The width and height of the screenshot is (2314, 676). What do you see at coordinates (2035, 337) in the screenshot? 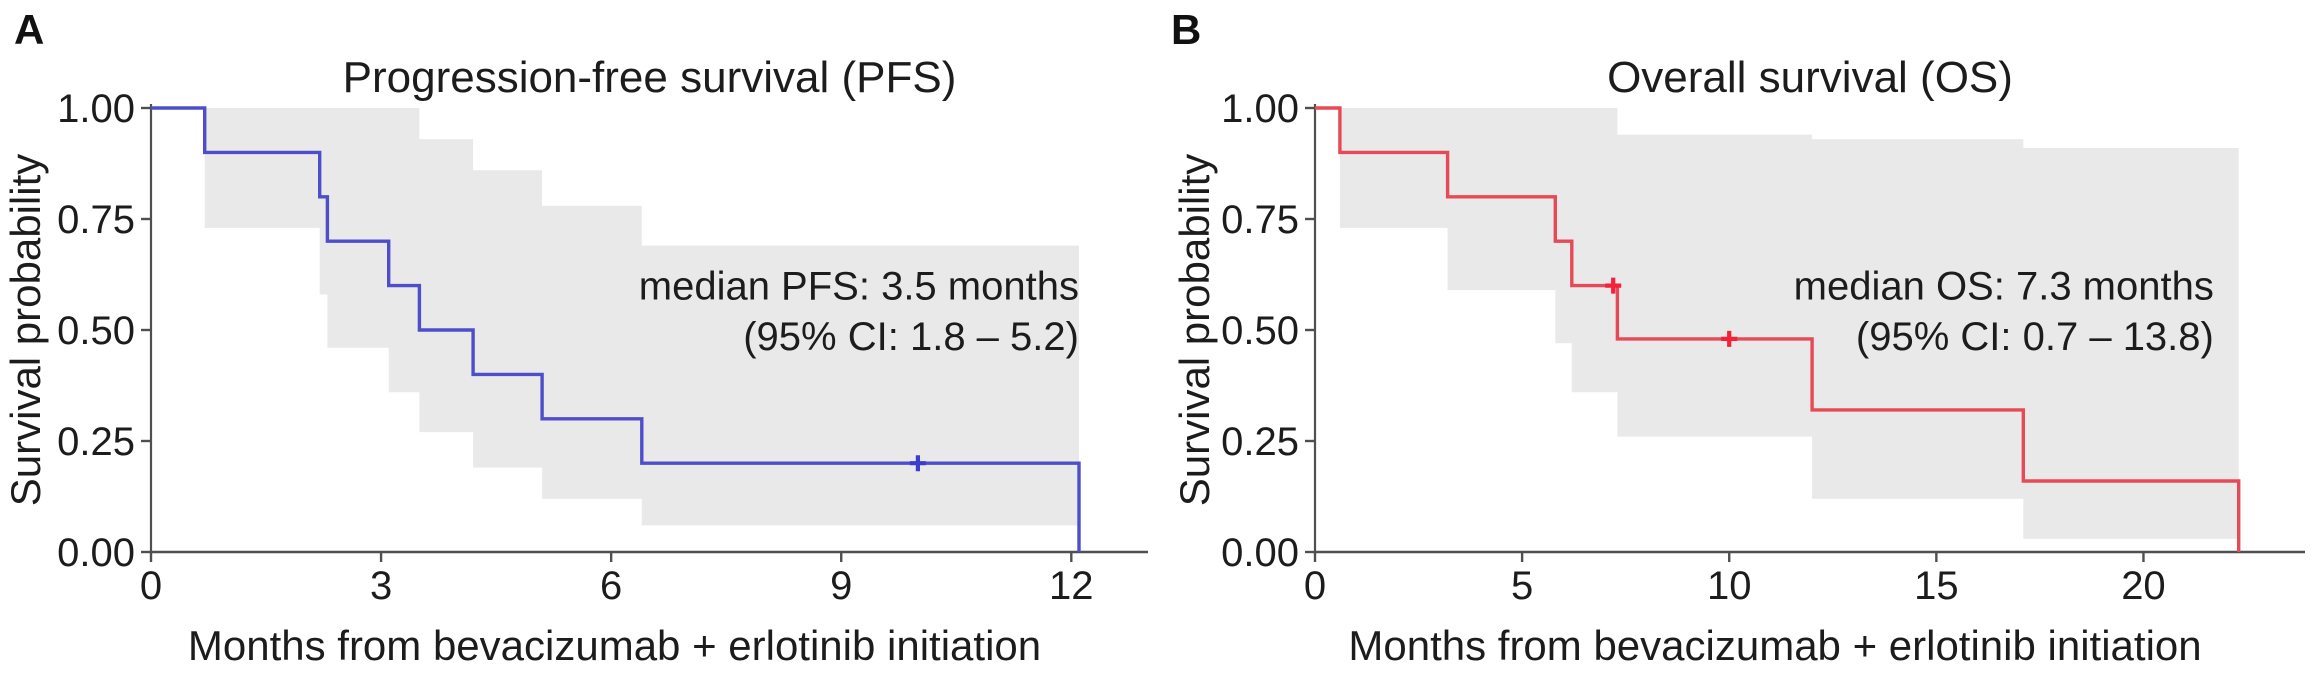
I see `median-annotation-line: (95% CI: 0.7 – 13.8)` at bounding box center [2035, 337].